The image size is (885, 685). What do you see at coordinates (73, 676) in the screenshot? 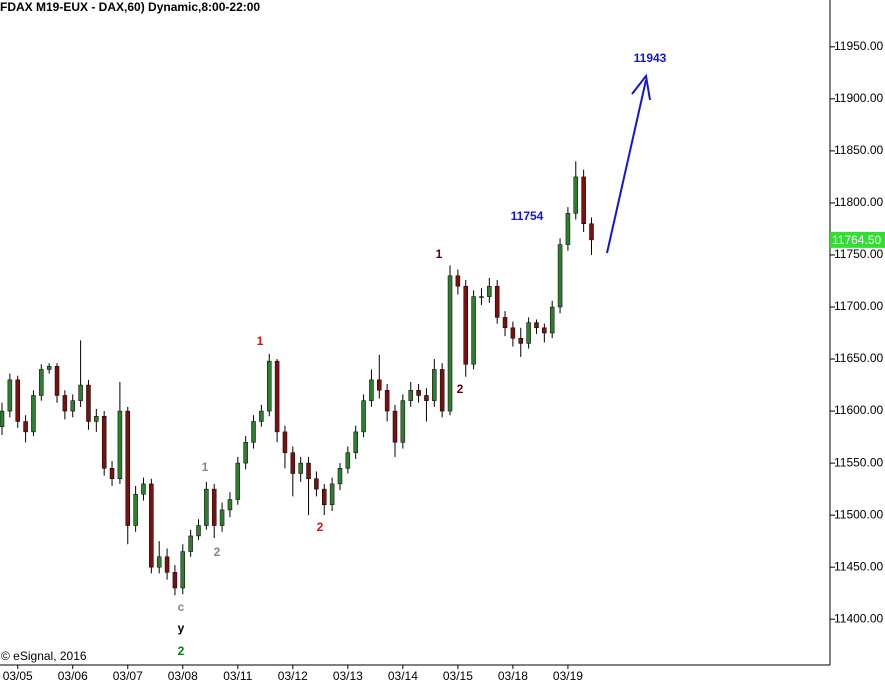
I see `x-tick-label: 03/06` at bounding box center [73, 676].